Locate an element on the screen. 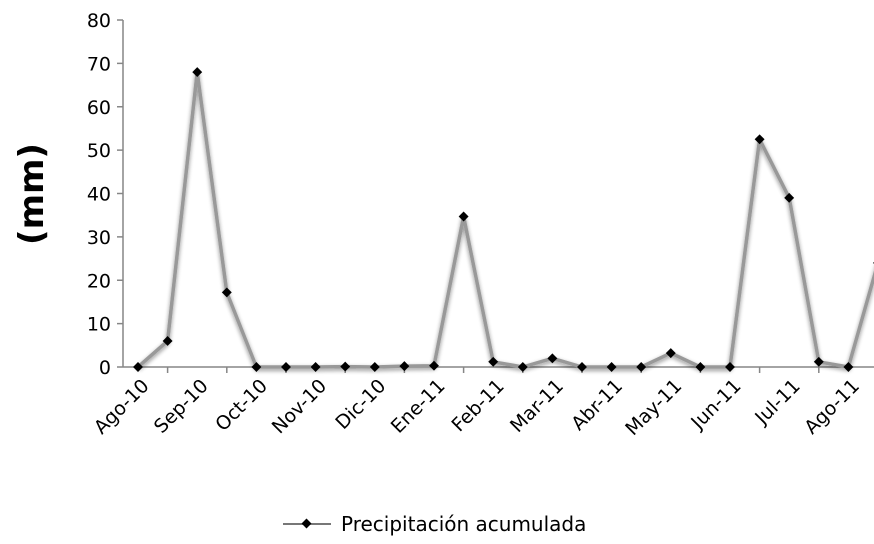 The height and width of the screenshot is (544, 874). legend-label: Precipitación acumulada is located at coordinates (463, 524).